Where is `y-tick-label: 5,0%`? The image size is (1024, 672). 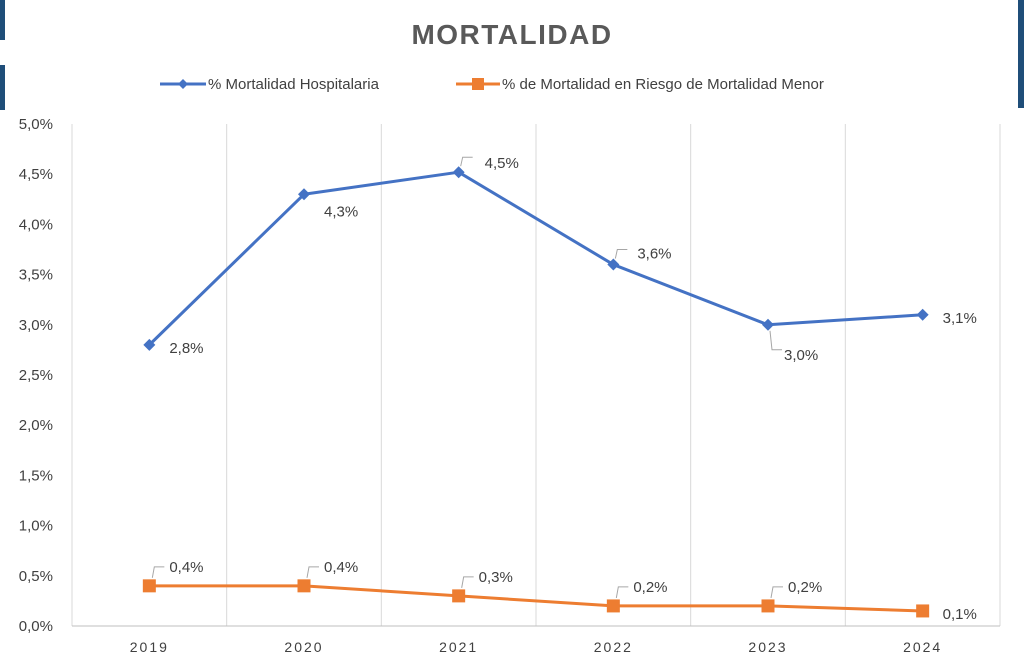 y-tick-label: 5,0% is located at coordinates (36, 124).